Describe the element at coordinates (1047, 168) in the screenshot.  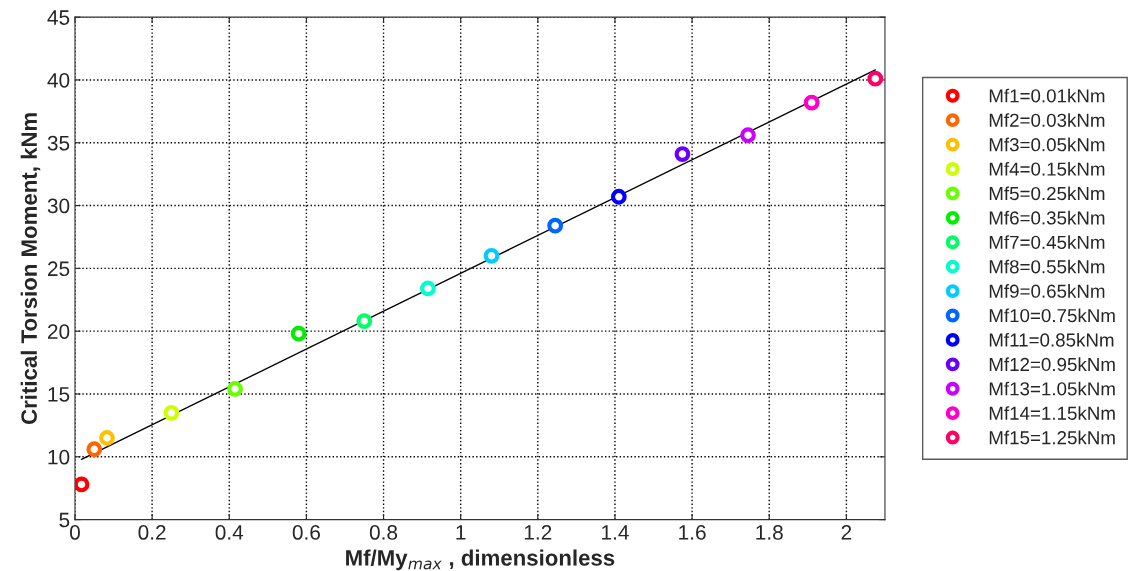
I see `legend-label: Mf4=0.15kNm` at that location.